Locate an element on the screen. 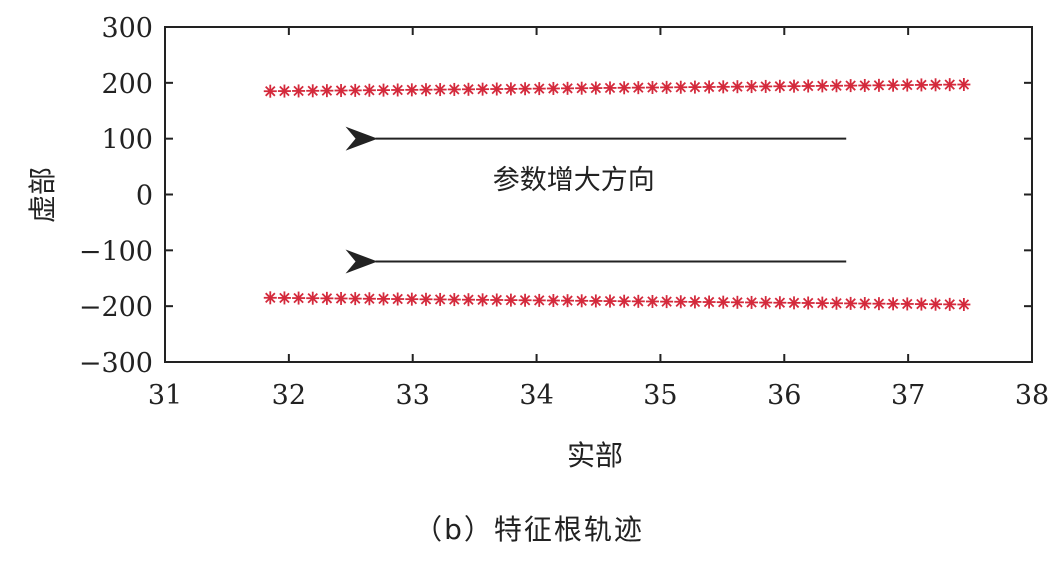  figure-caption: （b）特征根轨迹 is located at coordinates (529, 529).